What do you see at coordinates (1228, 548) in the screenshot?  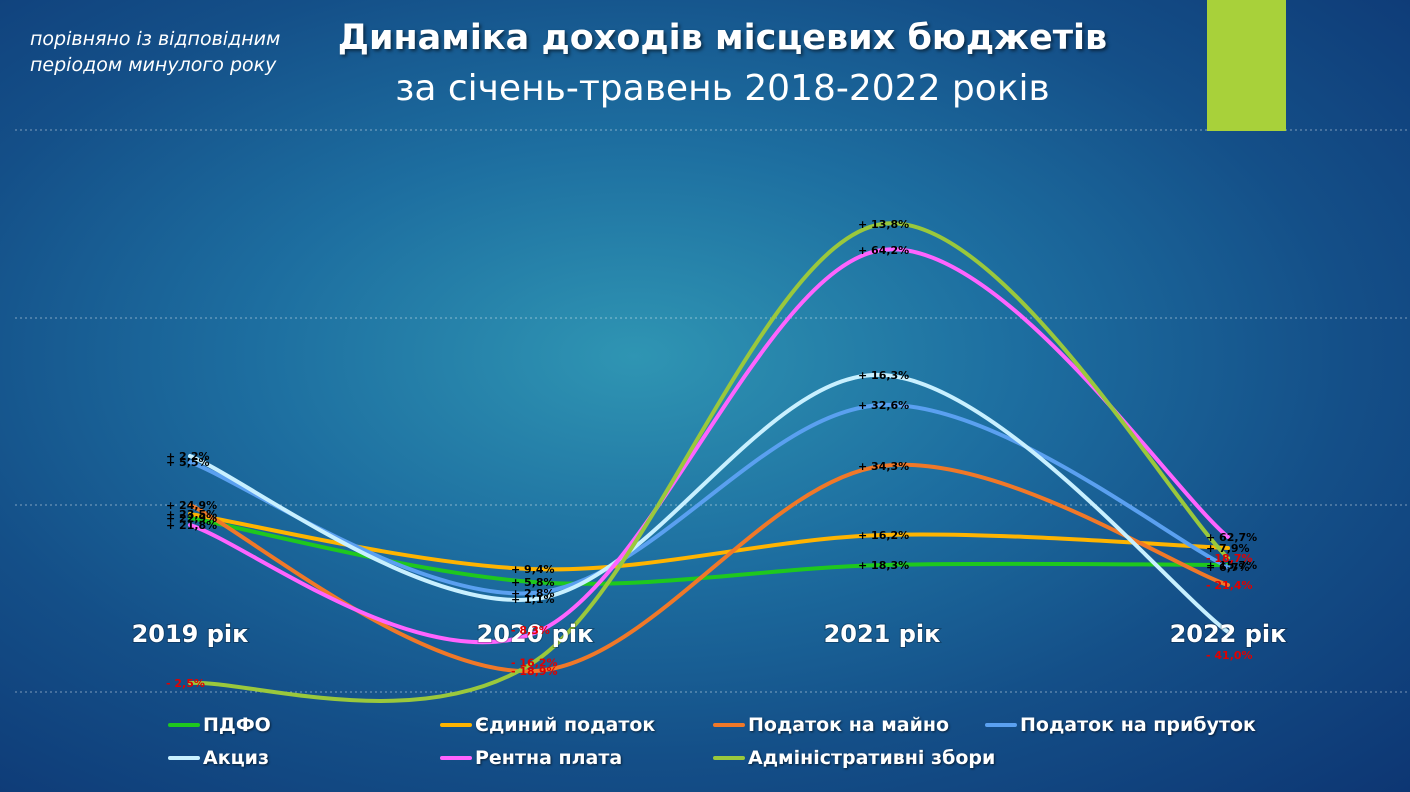 I see `data-label-єдиний-податок-4: + 7,9%` at bounding box center [1228, 548].